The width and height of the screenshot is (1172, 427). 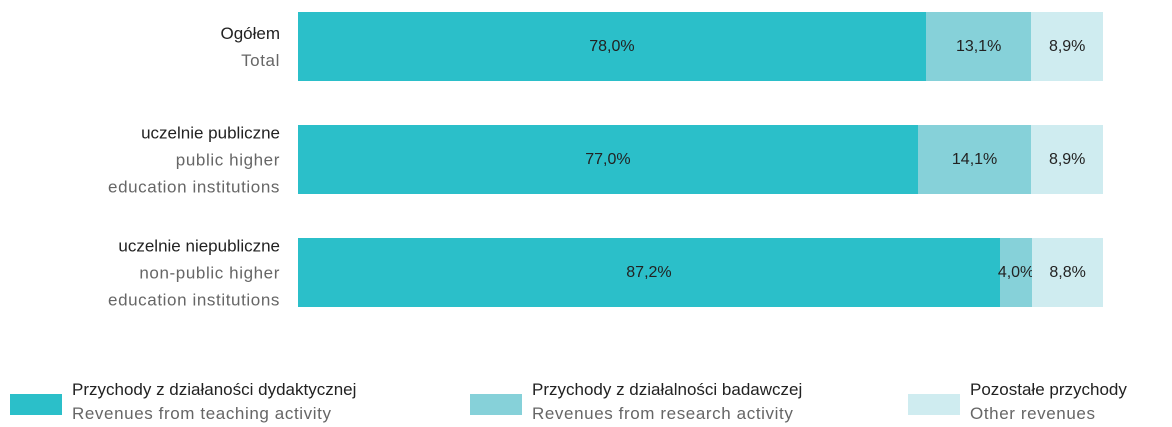 I want to click on legend-label: Przychody z działaności dydaktycznej, so click(x=214, y=389).